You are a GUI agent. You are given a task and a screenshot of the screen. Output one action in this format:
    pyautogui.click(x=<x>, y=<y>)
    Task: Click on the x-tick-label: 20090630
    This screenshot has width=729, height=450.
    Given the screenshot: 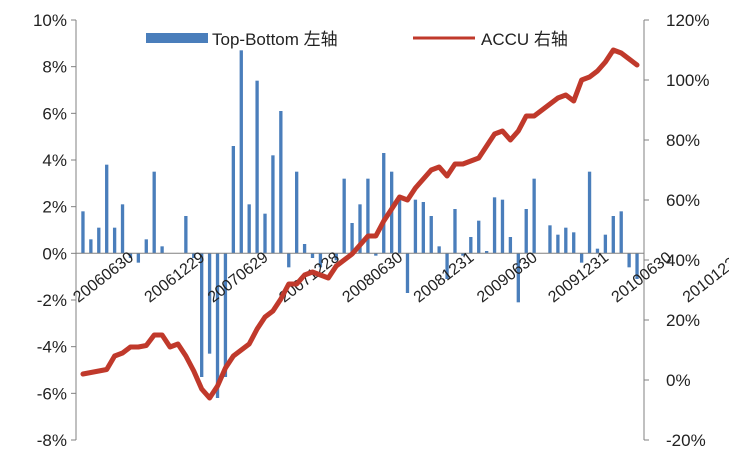 What is the action you would take?
    pyautogui.click(x=507, y=277)
    